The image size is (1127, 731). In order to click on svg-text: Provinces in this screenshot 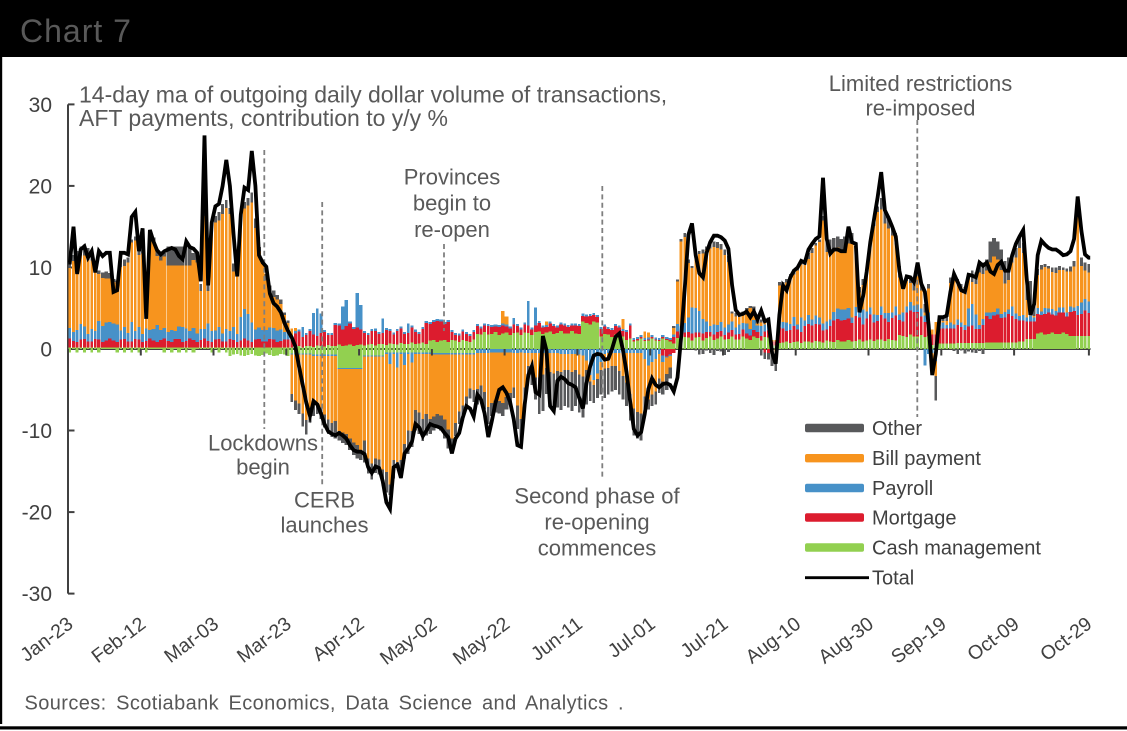, I will do `click(452, 176)`.